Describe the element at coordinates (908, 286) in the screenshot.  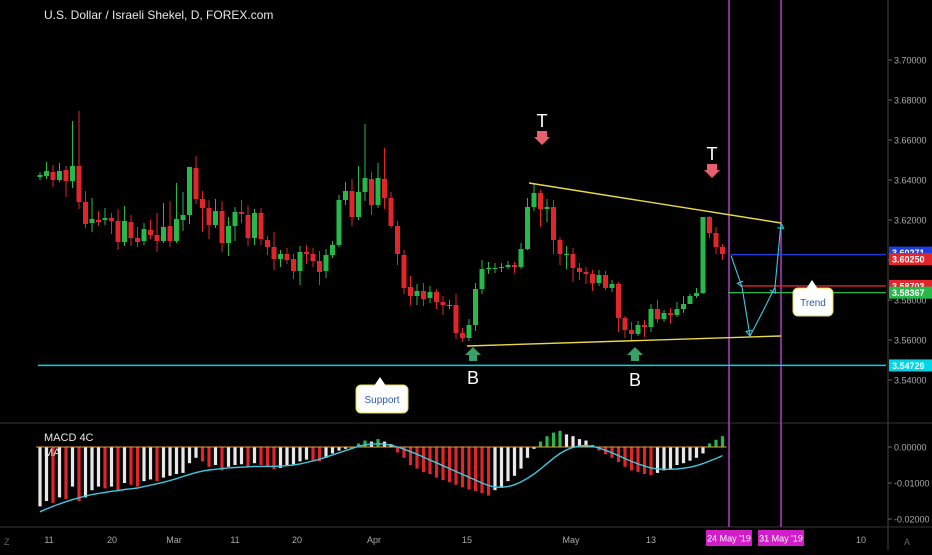
I see `price-label-text: 3.58703` at that location.